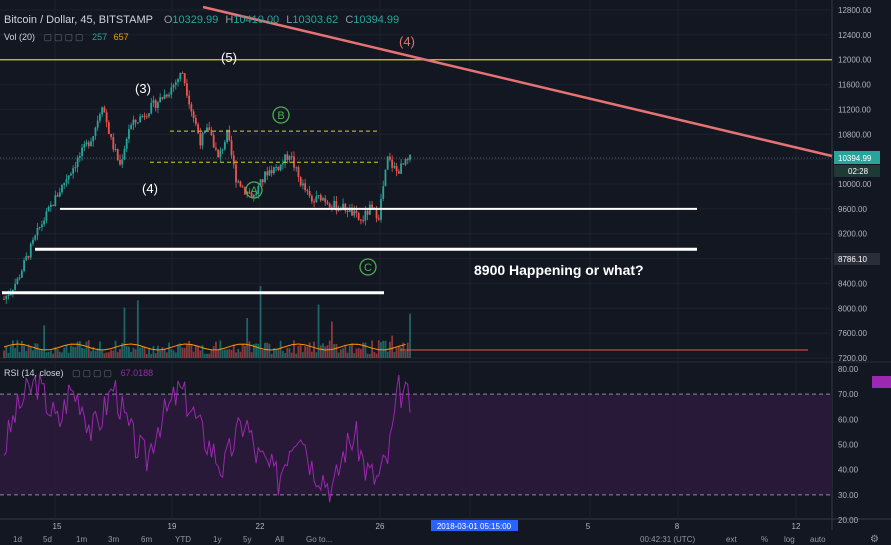  Describe the element at coordinates (114, 539) in the screenshot. I see `range-3m: 3m` at that location.